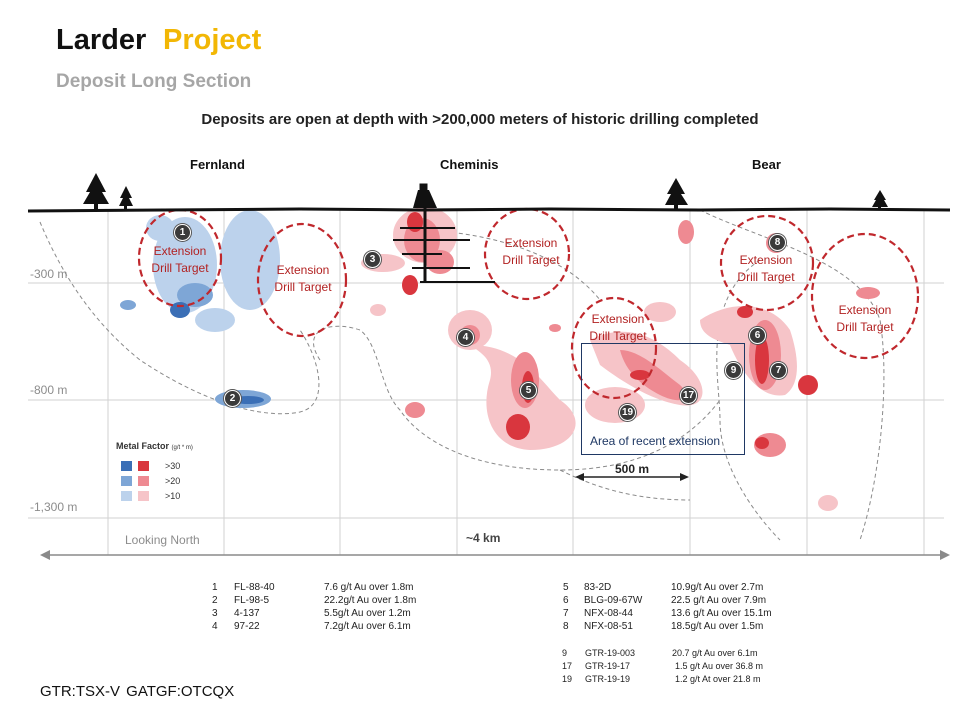 This screenshot has width=960, height=720. I want to click on depth-label-800: -800 m, so click(49, 390).